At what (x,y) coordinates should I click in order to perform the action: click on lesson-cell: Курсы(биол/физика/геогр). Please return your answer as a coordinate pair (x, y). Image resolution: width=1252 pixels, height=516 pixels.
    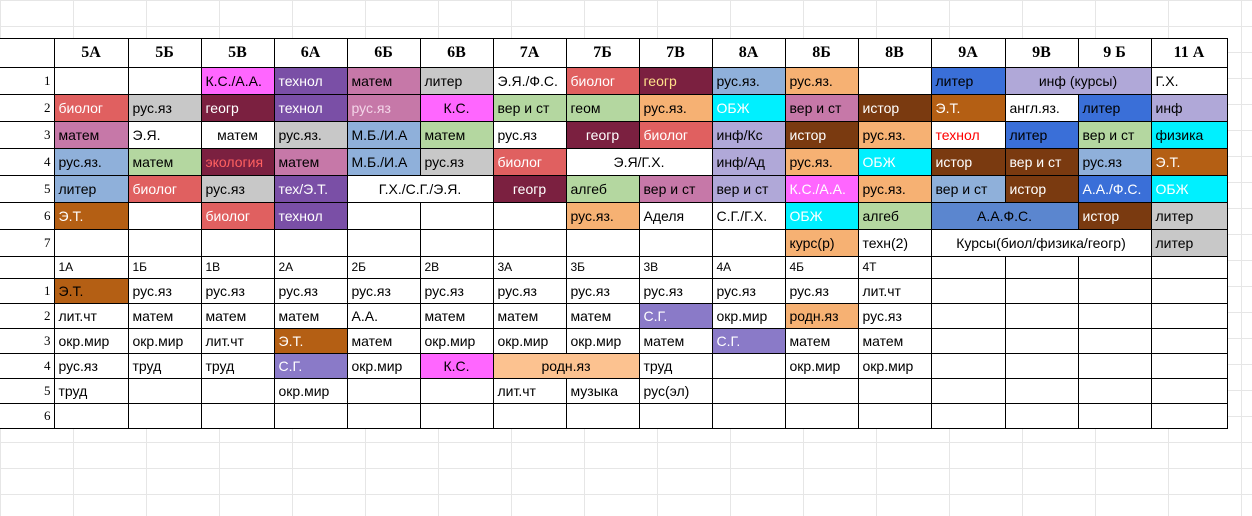
    Looking at the image, I should click on (1041, 243).